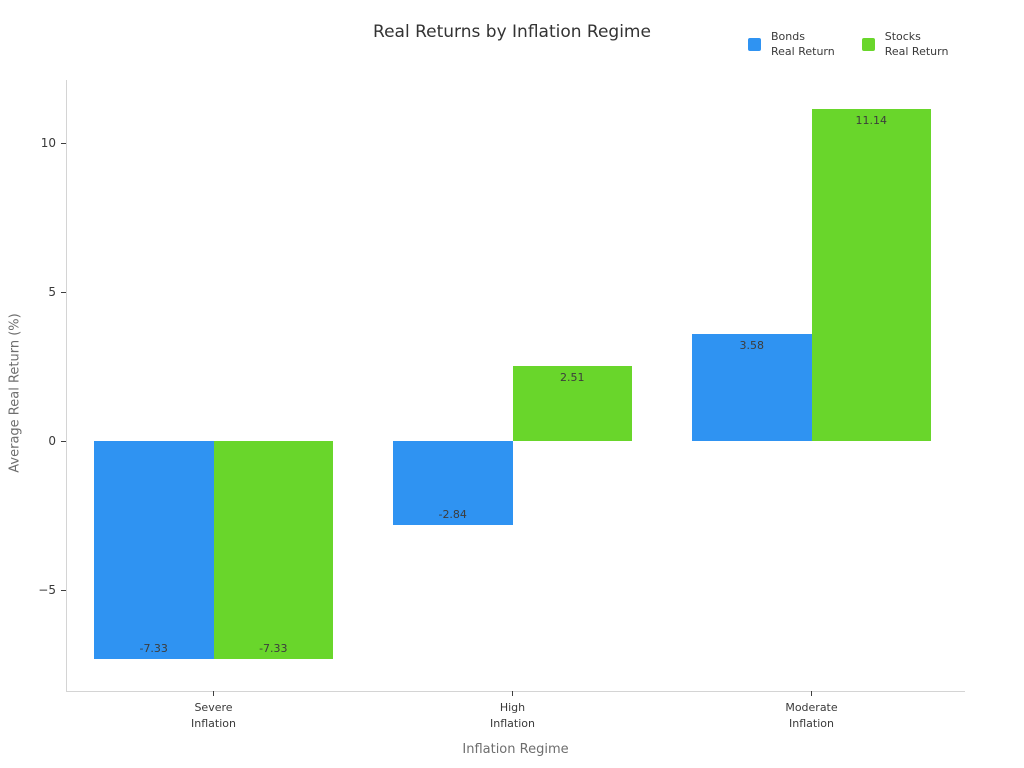 The width and height of the screenshot is (1024, 768). I want to click on bar-value-label: 3.58, so click(751, 345).